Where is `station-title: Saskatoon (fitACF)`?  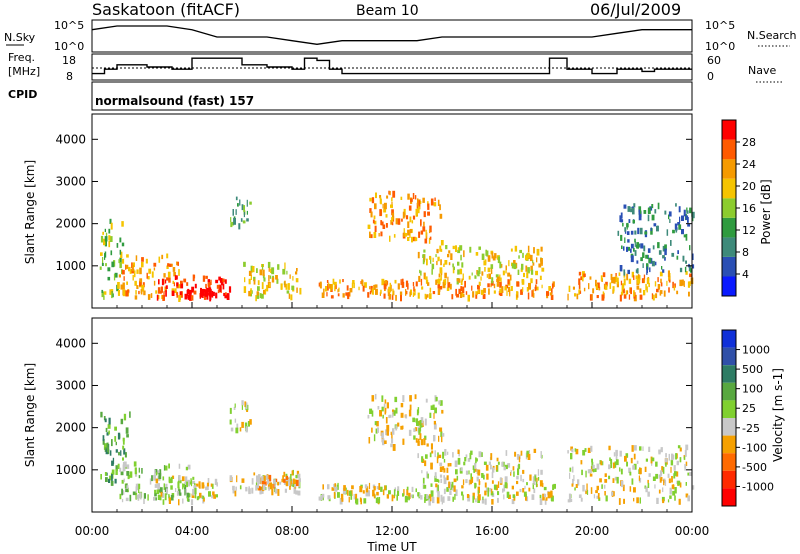
station-title: Saskatoon (fitACF) is located at coordinates (166, 9).